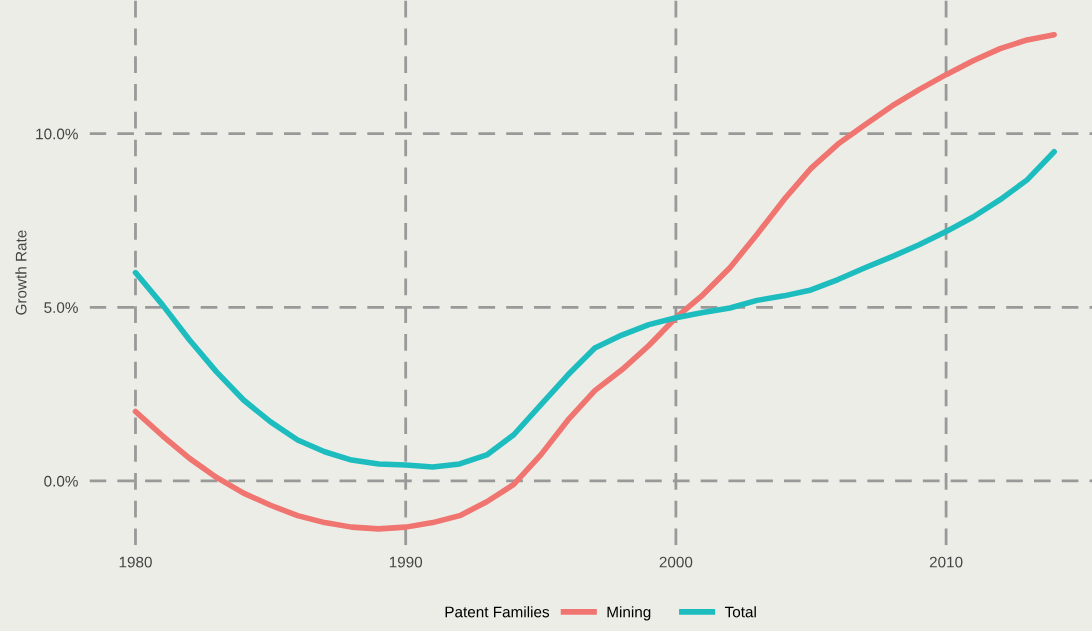 This screenshot has width=1092, height=631. Describe the element at coordinates (946, 562) in the screenshot. I see `x-tick-label: 2010` at that location.